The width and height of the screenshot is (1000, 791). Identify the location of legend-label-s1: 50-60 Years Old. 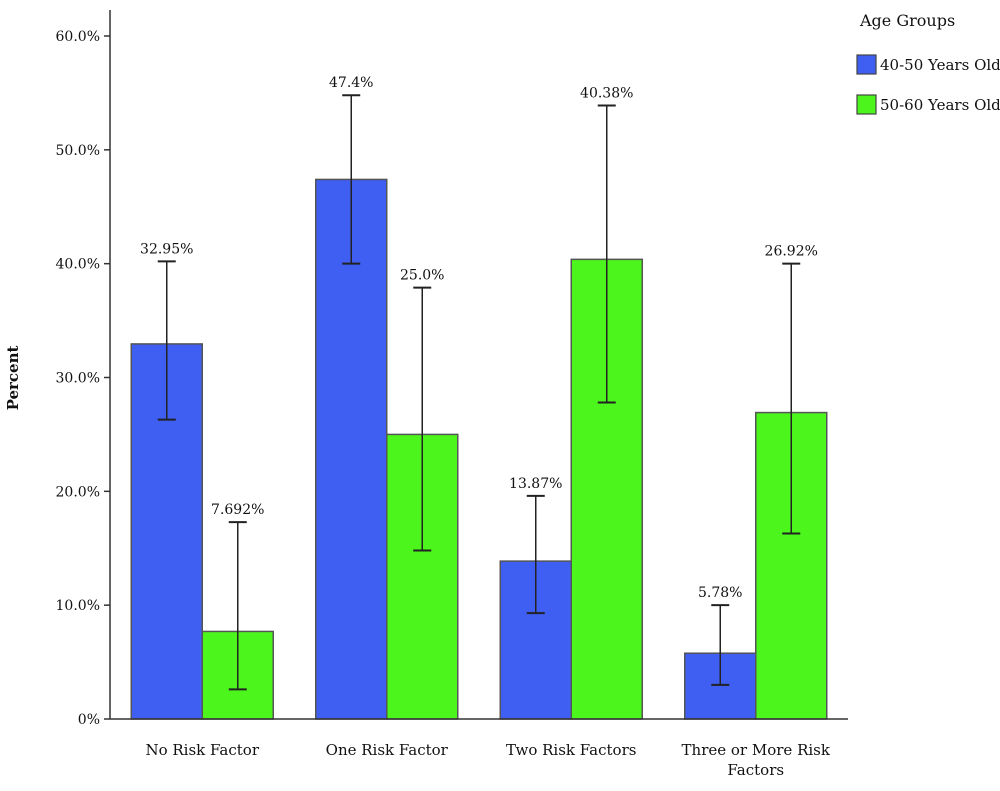
(940, 105).